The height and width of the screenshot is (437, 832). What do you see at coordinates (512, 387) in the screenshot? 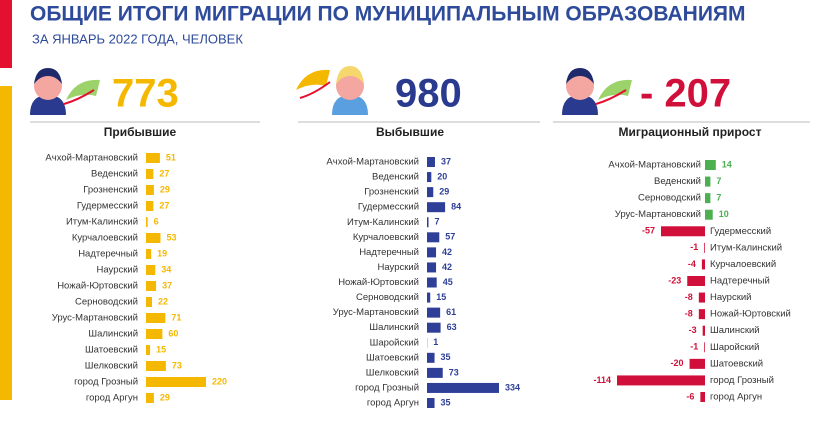
I see `value-label: 334` at bounding box center [512, 387].